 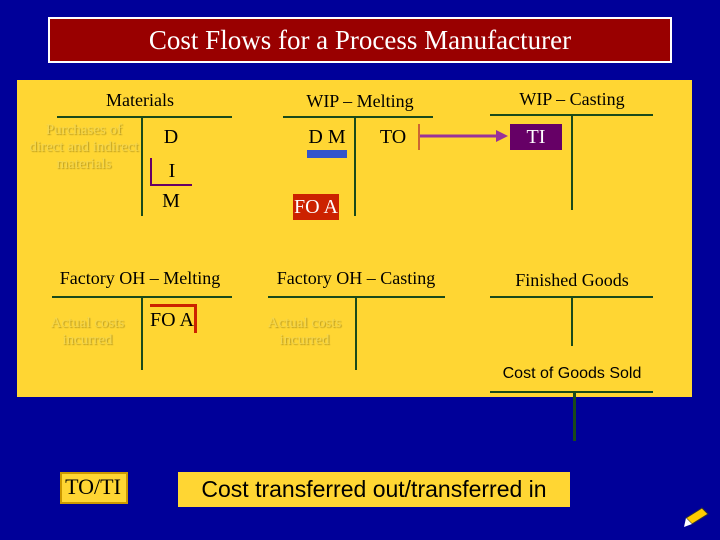 What do you see at coordinates (171, 201) in the screenshot?
I see `credit-entry: M` at bounding box center [171, 201].